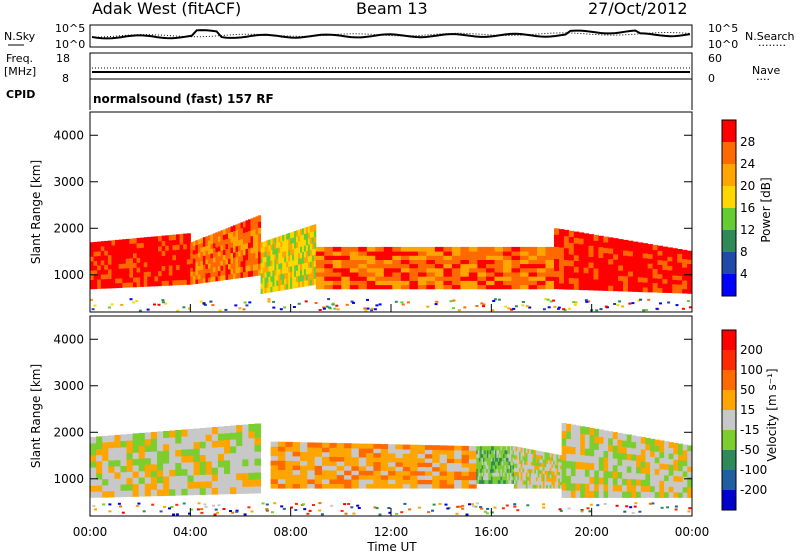 This screenshot has height=554, width=800. I want to click on radar-title: Adak West (fitACF), so click(166, 9).